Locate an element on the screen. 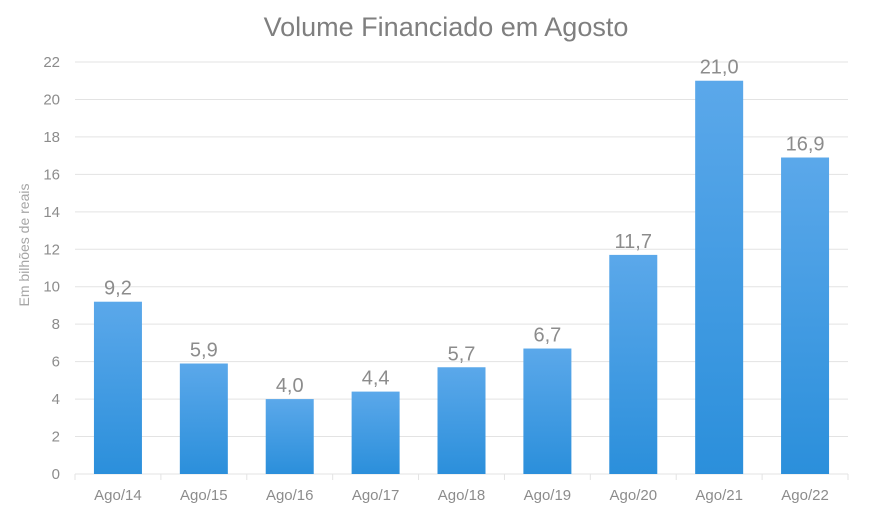  data-label: 4,0 is located at coordinates (290, 386).